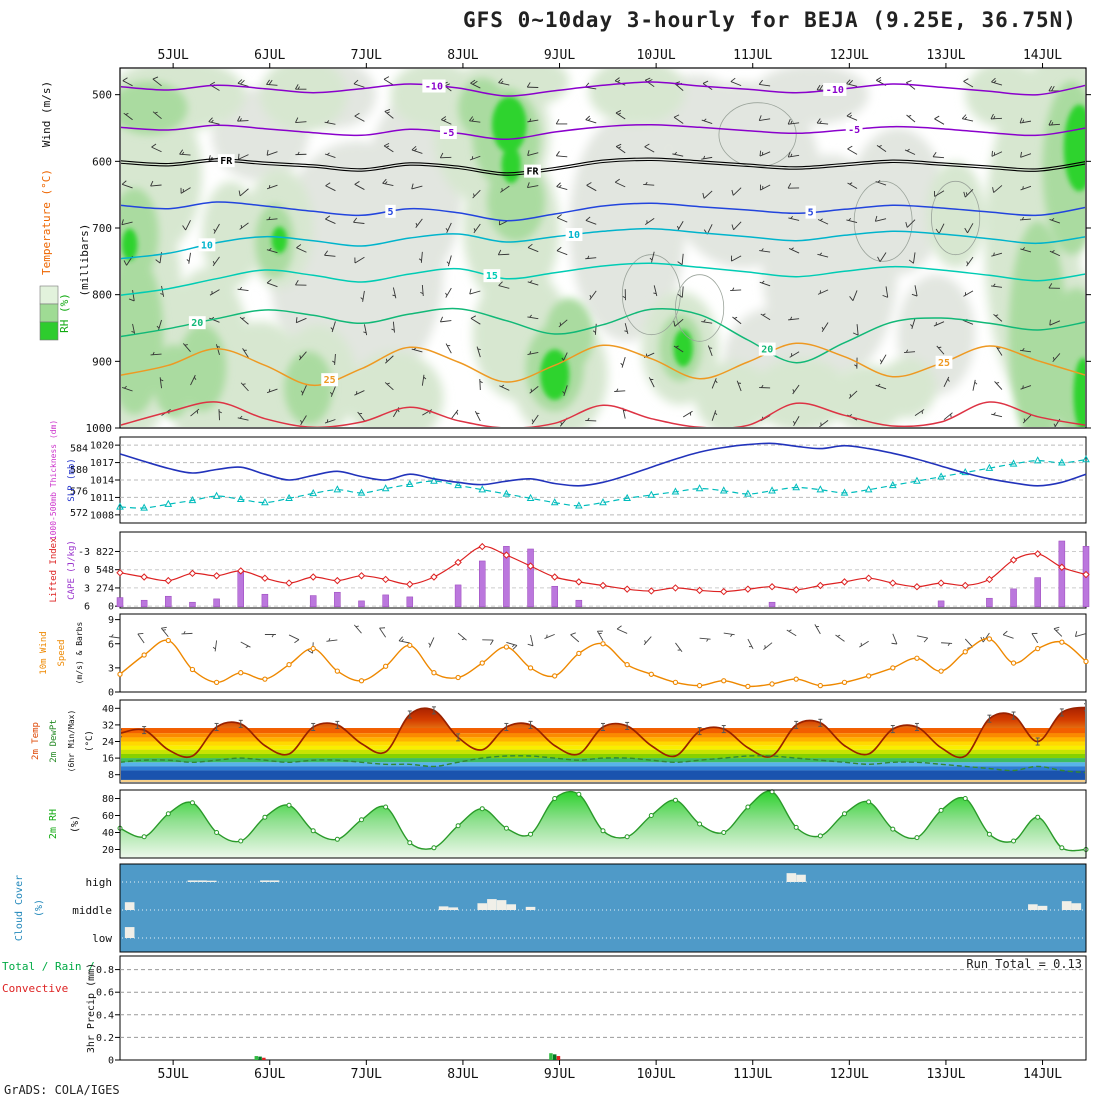  I want to click on cape-tick-label: 274, so click(105, 588).